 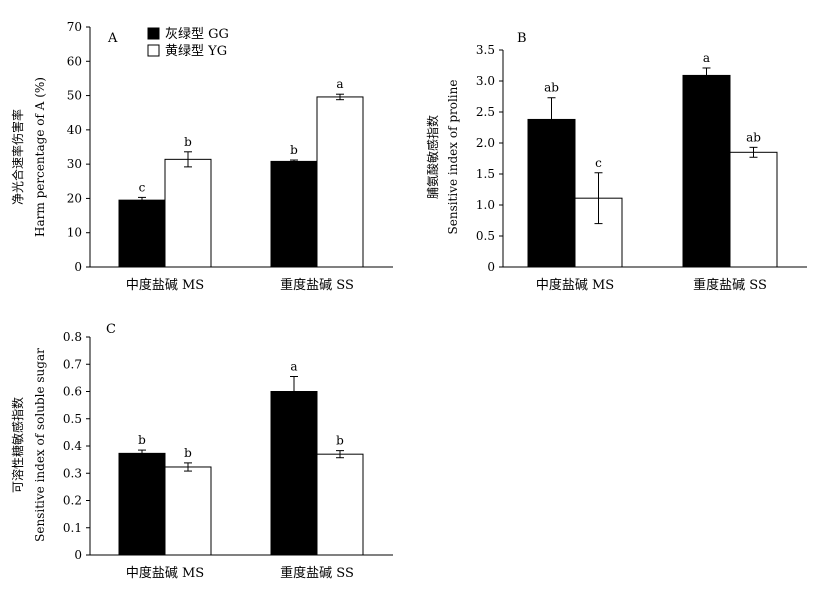 What do you see at coordinates (17, 157) in the screenshot?
I see `y-axis-label-cn: 净光合速率伤害率` at bounding box center [17, 157].